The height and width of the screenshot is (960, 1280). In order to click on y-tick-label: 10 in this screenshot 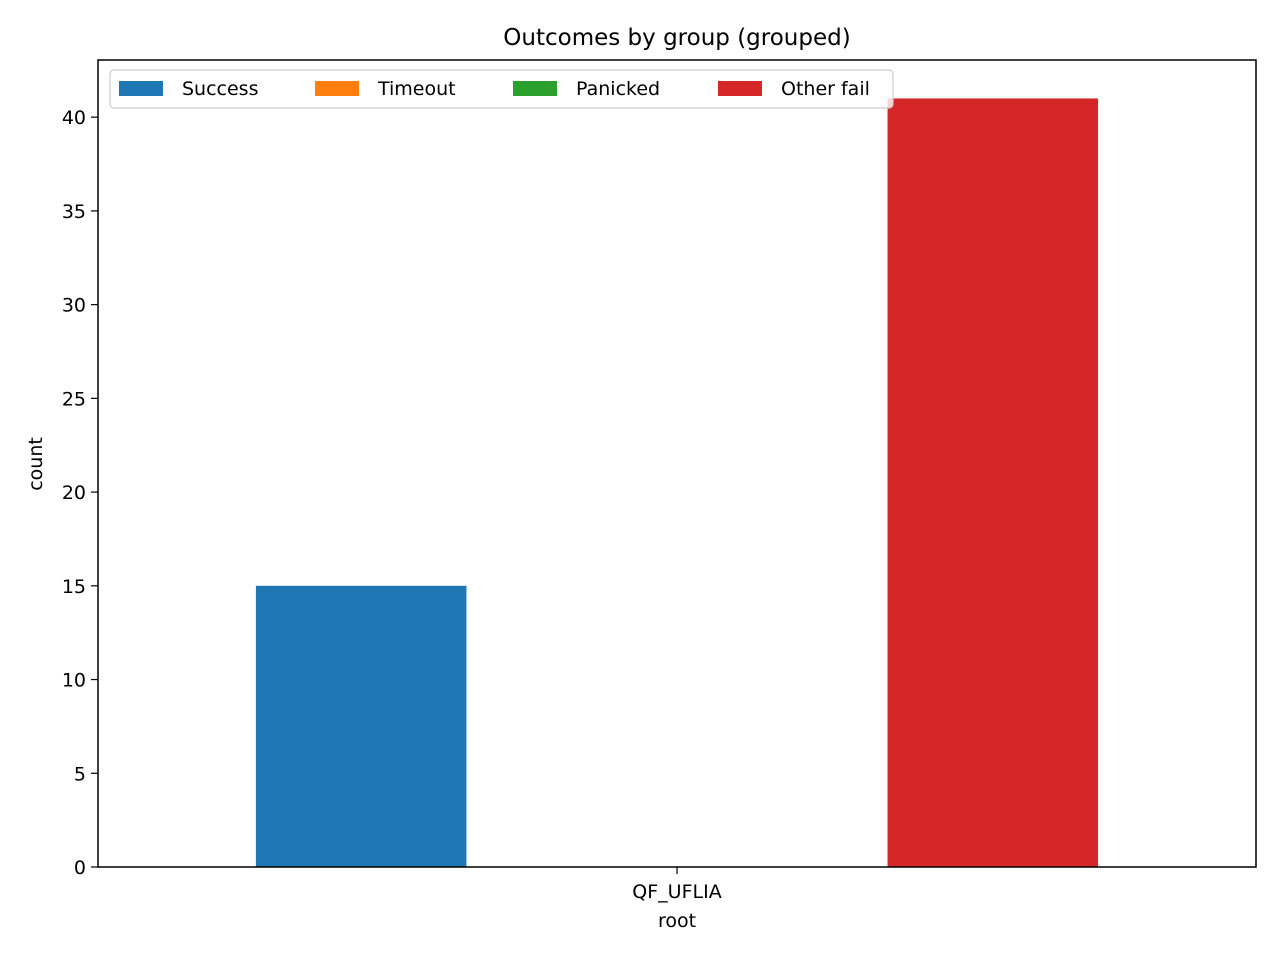, I will do `click(74, 681)`.